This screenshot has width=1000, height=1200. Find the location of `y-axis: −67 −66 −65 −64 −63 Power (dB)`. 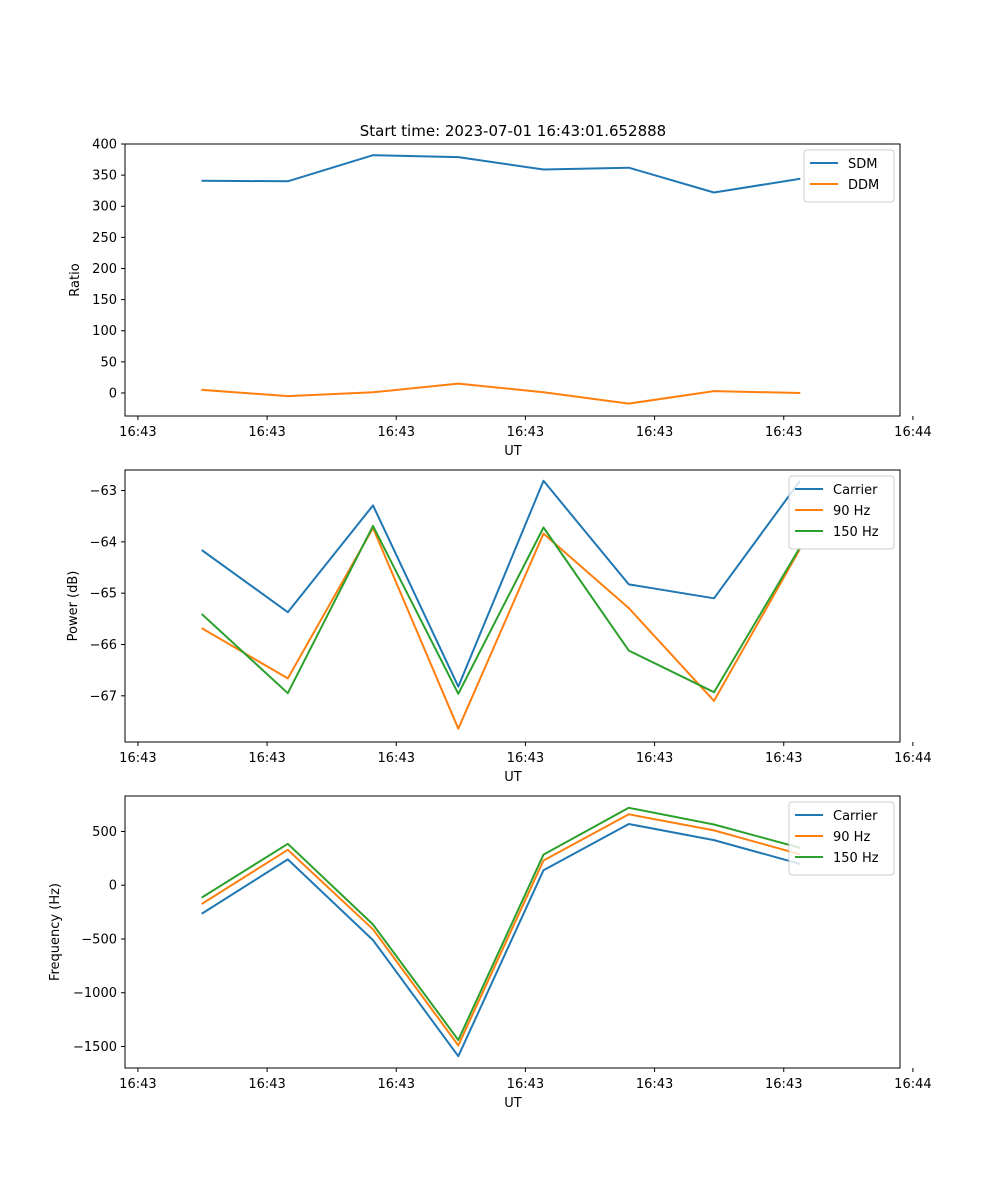

y-axis: −67 −66 −65 −64 −63 Power (dB) is located at coordinates (95, 594).